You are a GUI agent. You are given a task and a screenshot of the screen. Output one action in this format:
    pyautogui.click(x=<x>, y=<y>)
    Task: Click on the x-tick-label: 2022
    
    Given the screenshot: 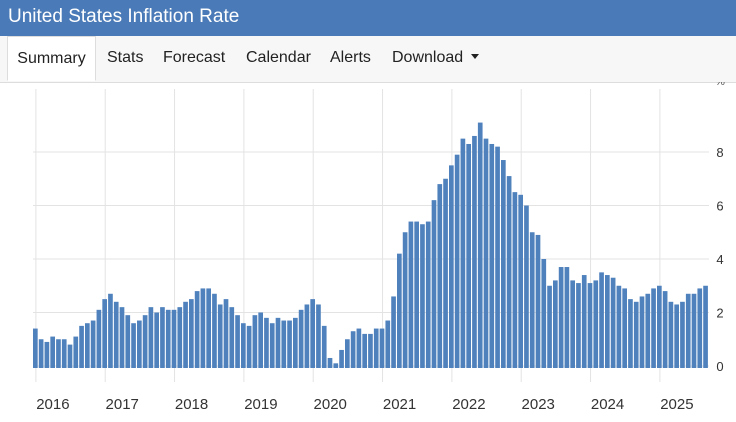 What is the action you would take?
    pyautogui.click(x=468, y=404)
    